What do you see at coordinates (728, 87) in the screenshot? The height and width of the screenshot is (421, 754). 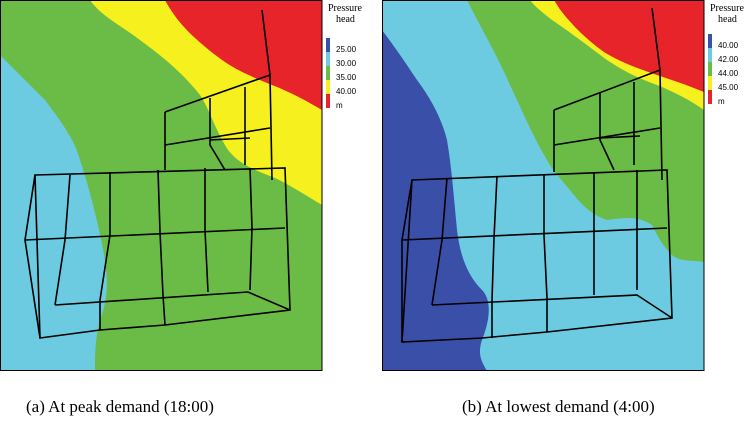 I see `legend-label: 45.00` at bounding box center [728, 87].